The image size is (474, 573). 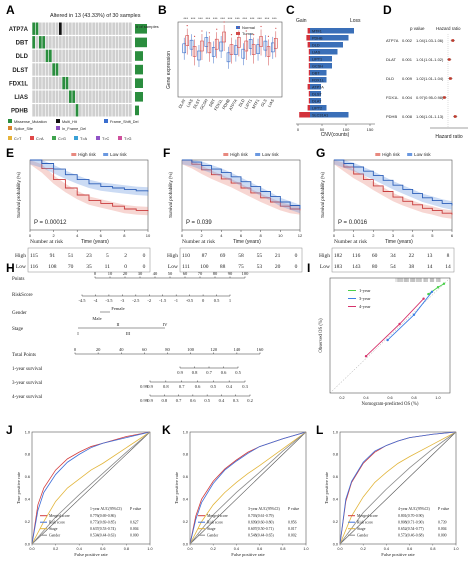 I want to click on roc-curve, so click(x=248, y=488).